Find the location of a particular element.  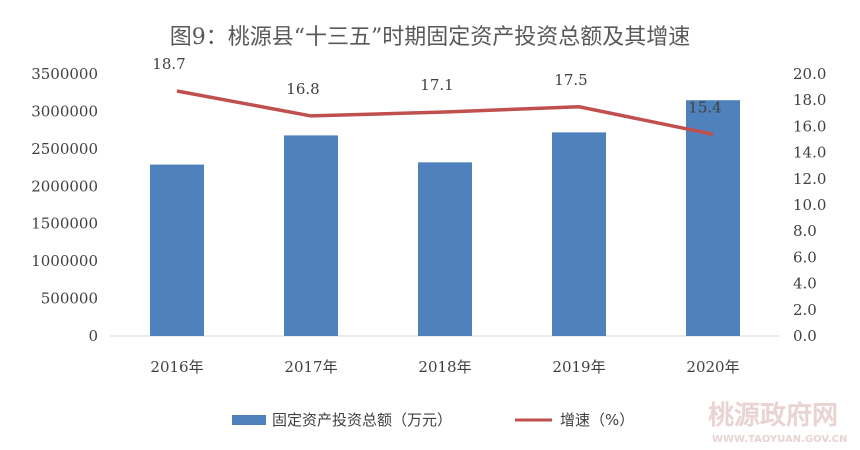

legend-swatch-bar is located at coordinates (249, 420).